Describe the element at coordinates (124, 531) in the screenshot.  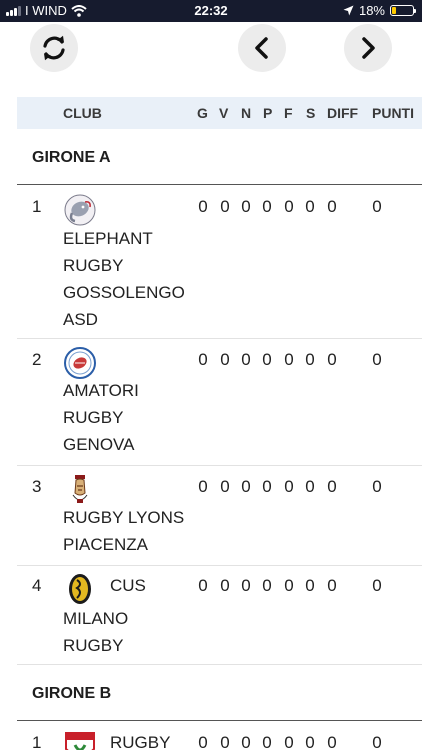
I see `club-name: RUGBY LYONS PIACENZA` at that location.